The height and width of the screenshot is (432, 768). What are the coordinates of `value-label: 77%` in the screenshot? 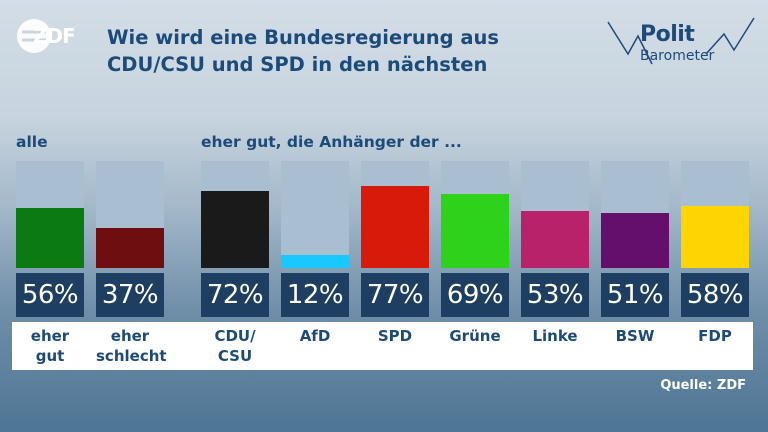 It's located at (395, 295).